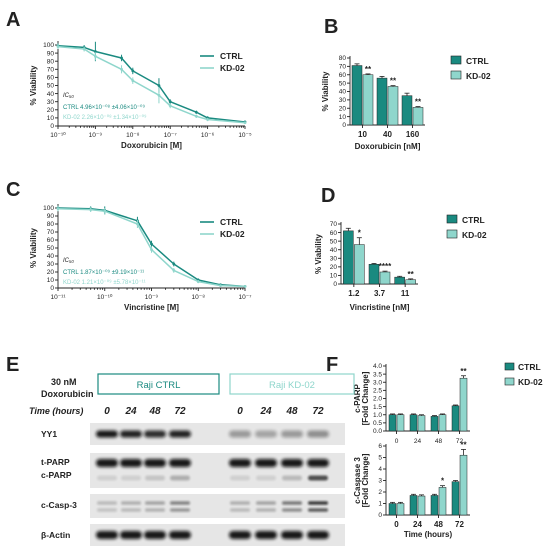 This screenshot has width=545, height=550. I want to click on chart-d-legend-ctrl-swatch, so click(452, 219).